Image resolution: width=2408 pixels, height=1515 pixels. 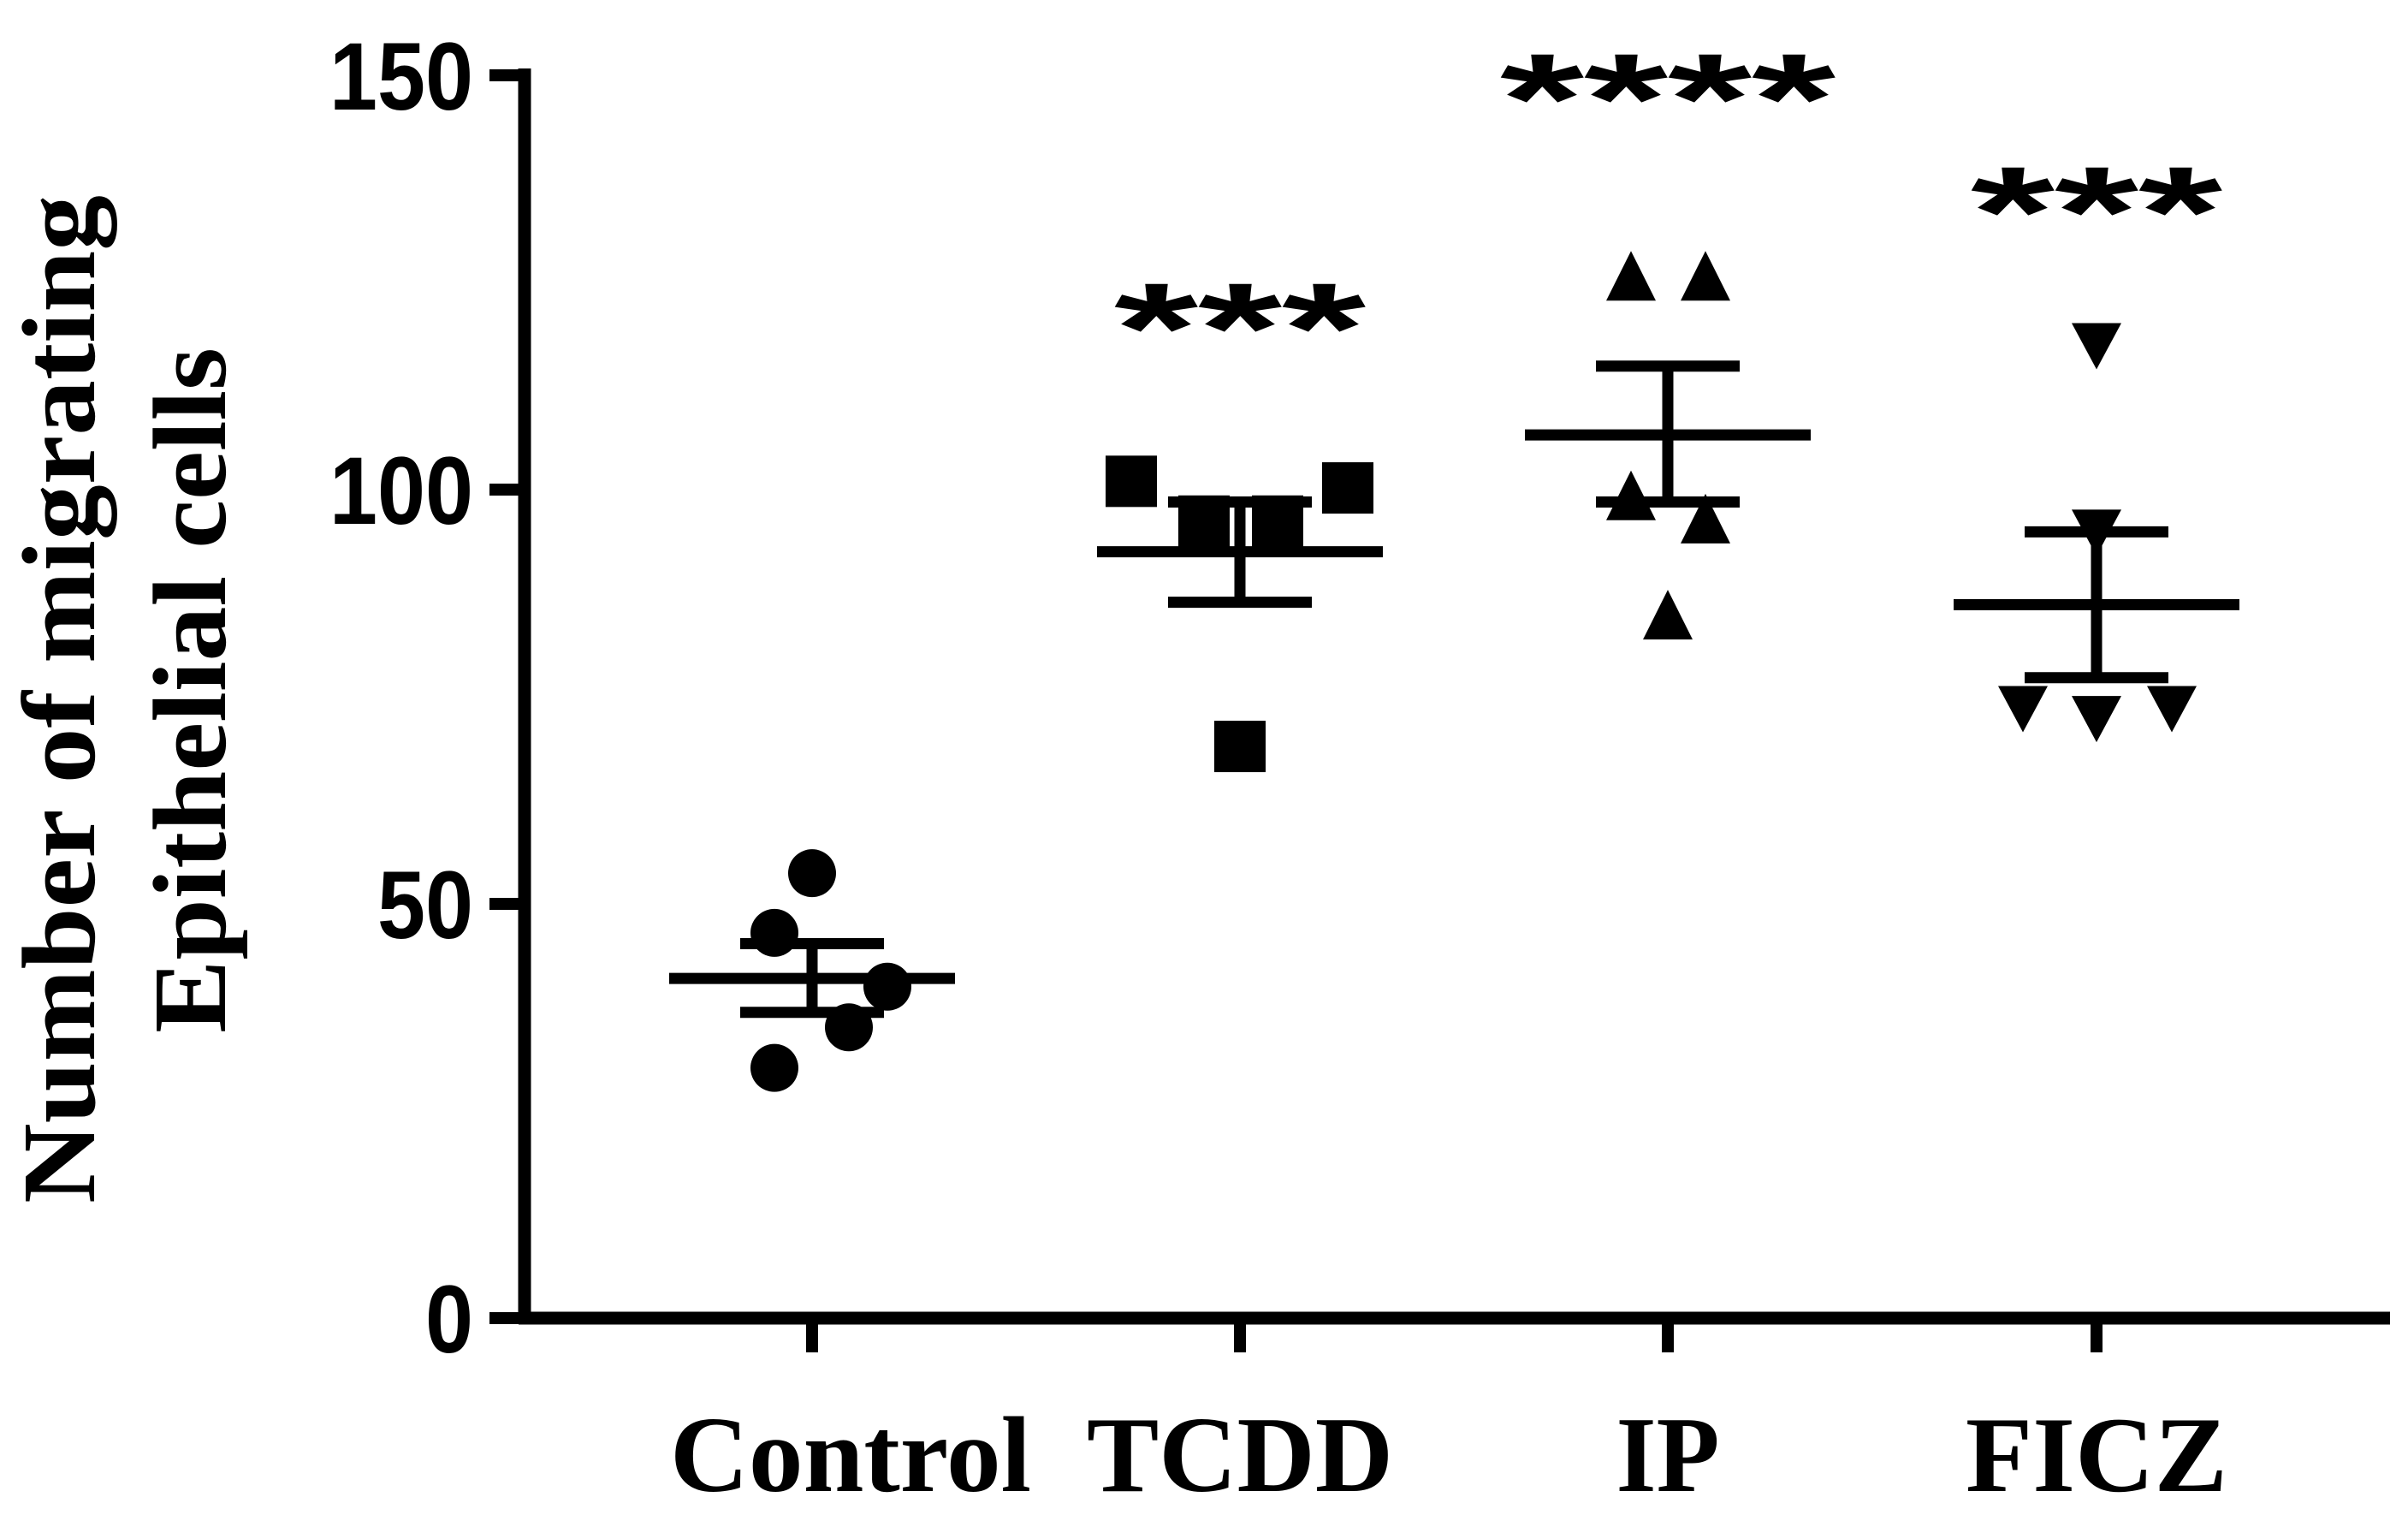 What do you see at coordinates (401, 76) in the screenshot?
I see `y-tick-label: 150` at bounding box center [401, 76].